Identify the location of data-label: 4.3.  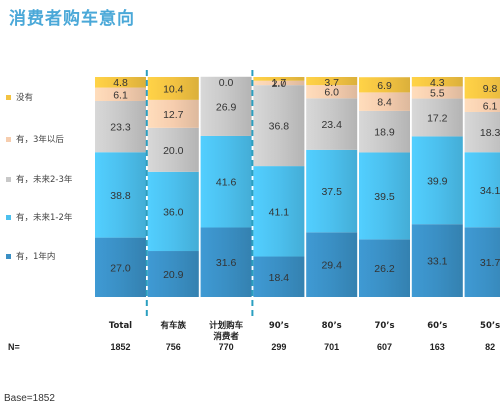
(437, 83).